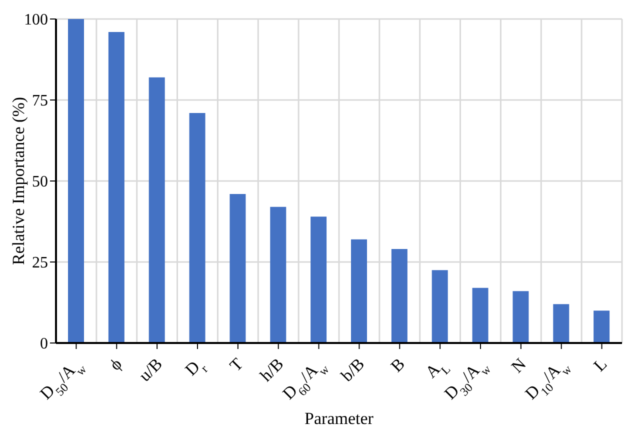  What do you see at coordinates (272, 370) in the screenshot?
I see `x-tick-label: h/B` at bounding box center [272, 370].